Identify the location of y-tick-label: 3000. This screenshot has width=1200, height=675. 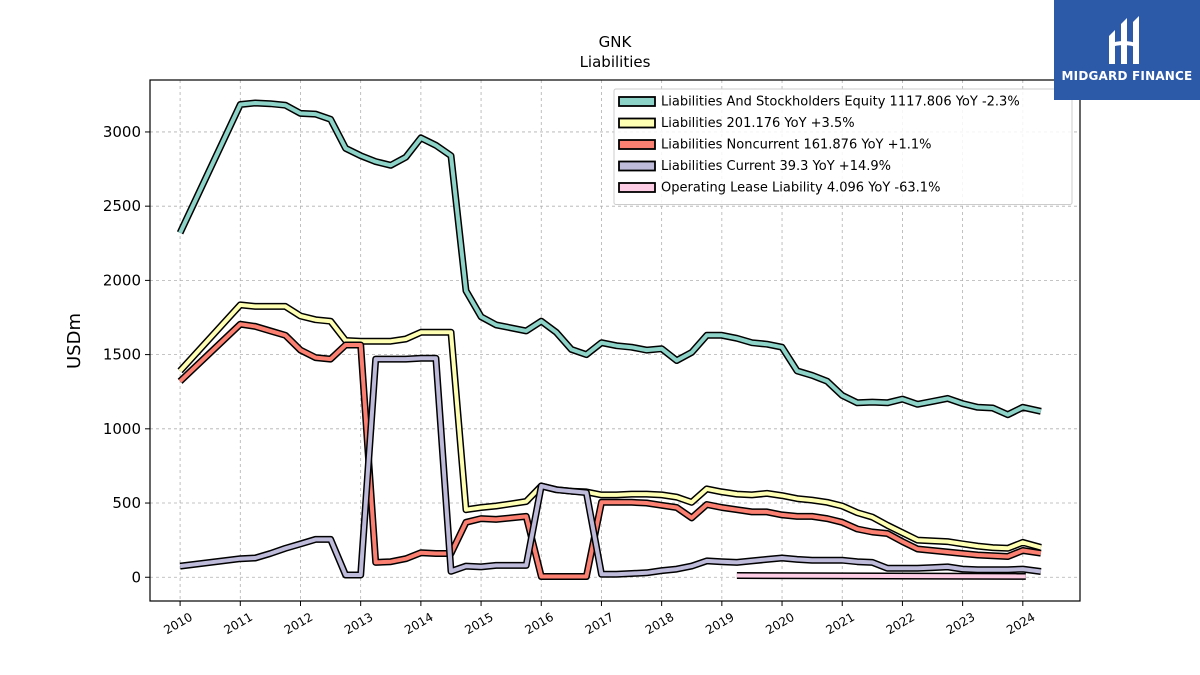
(122, 132).